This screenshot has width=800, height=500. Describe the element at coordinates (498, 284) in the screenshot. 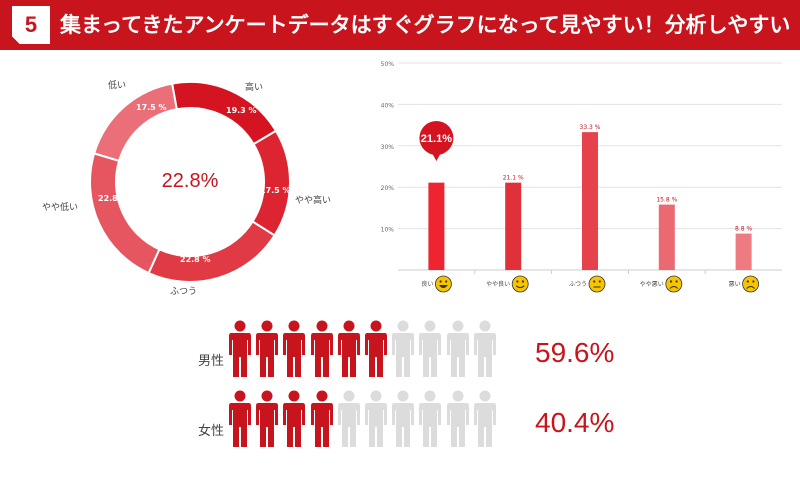

I see `x-tick-label: やや良い` at that location.